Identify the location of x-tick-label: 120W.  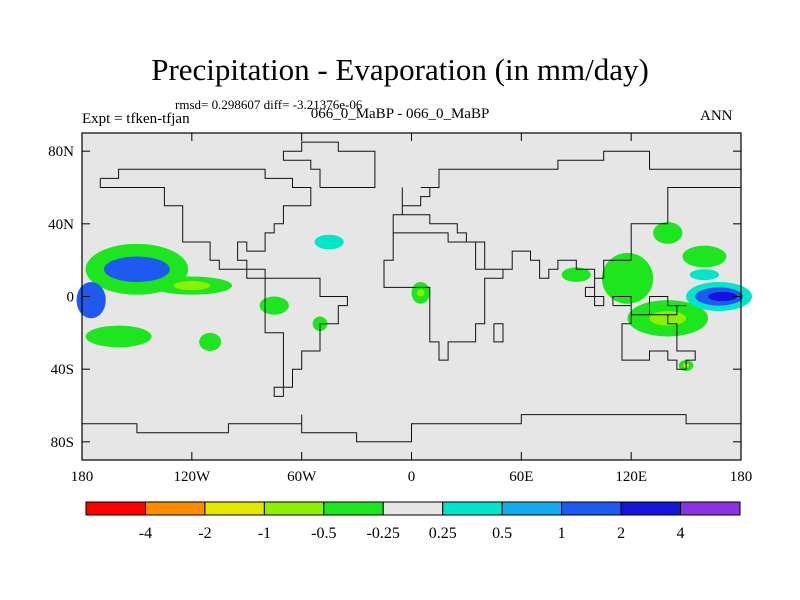
(192, 477).